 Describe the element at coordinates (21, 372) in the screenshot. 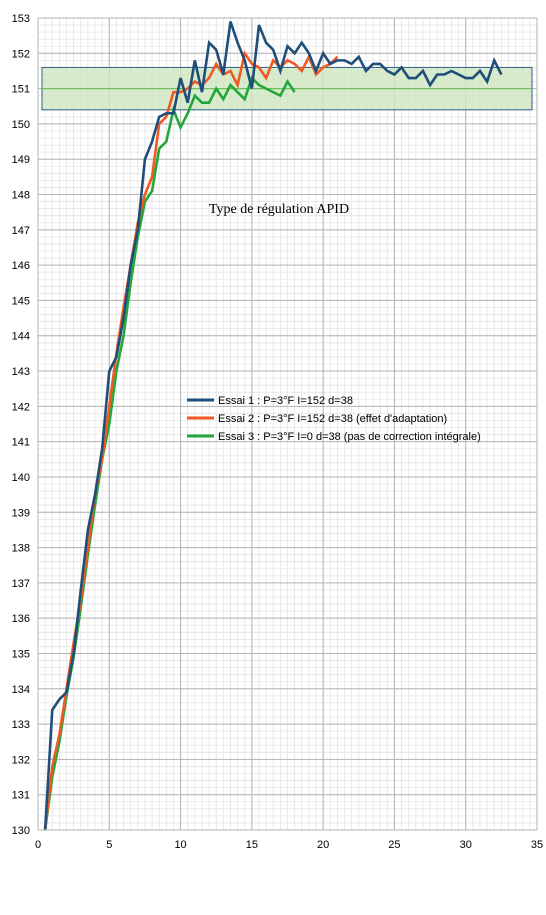

I see `y-tick-label: 143` at that location.